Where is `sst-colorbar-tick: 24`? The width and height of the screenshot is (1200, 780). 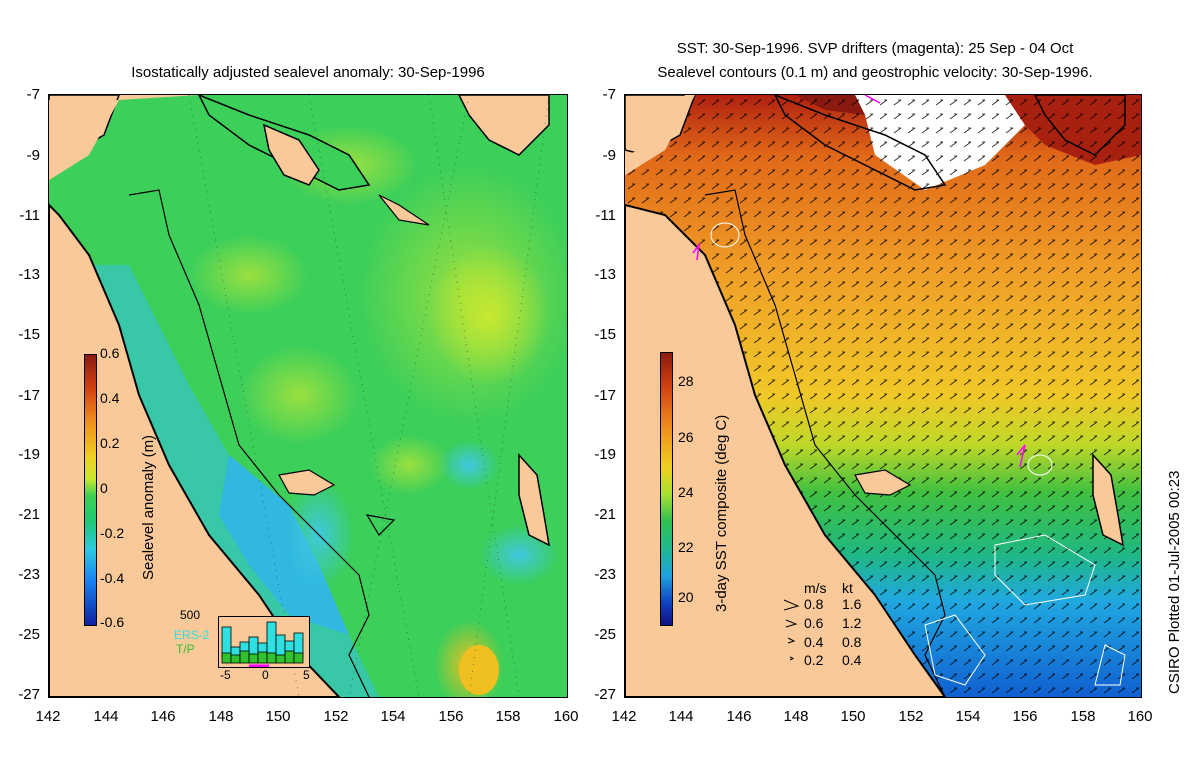 sst-colorbar-tick: 24 is located at coordinates (686, 492).